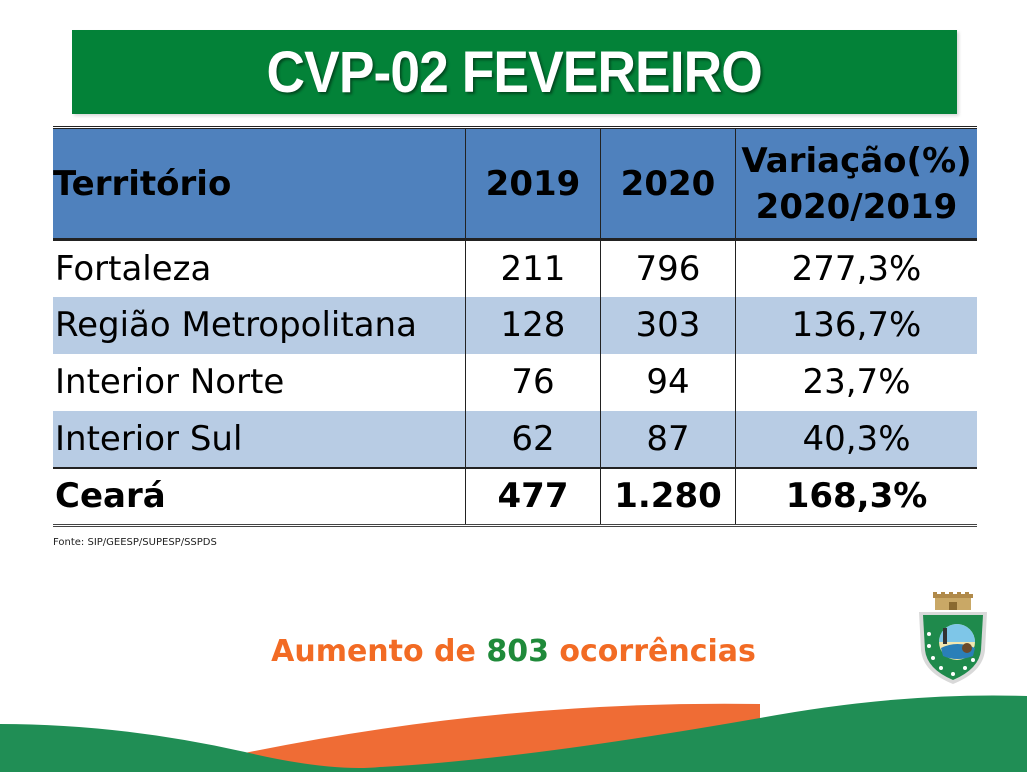  What do you see at coordinates (259, 382) in the screenshot?
I see `cell-territorio: Interior Norte` at bounding box center [259, 382].